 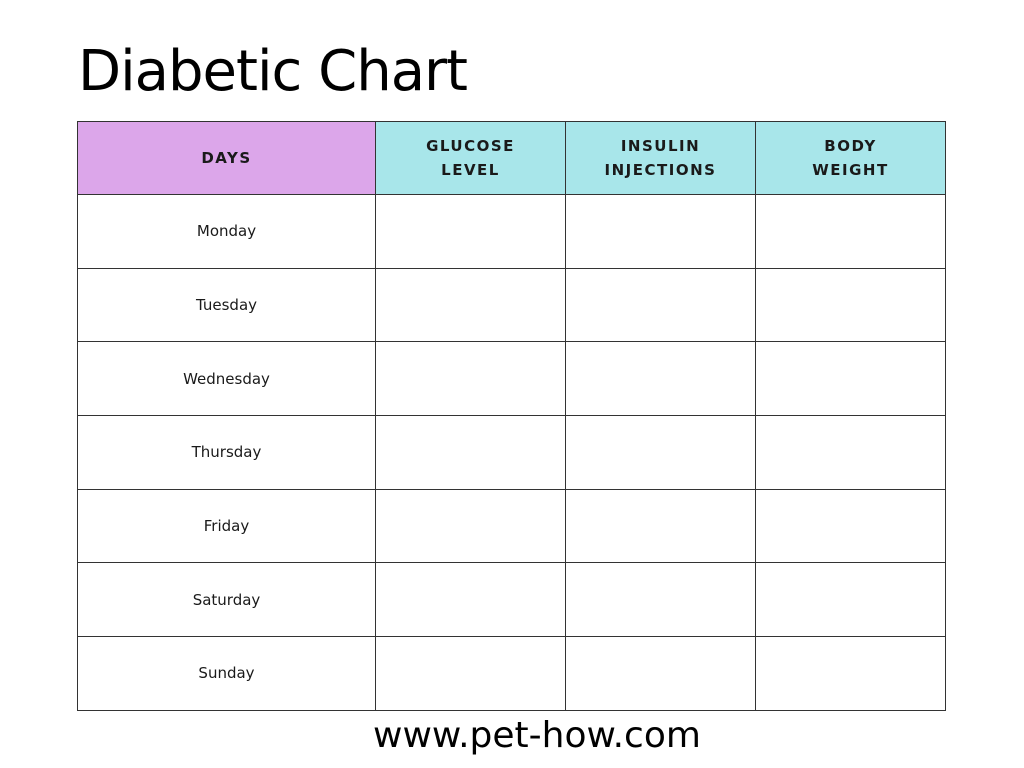 I want to click on header-weight-line-1: BODY, so click(x=850, y=146).